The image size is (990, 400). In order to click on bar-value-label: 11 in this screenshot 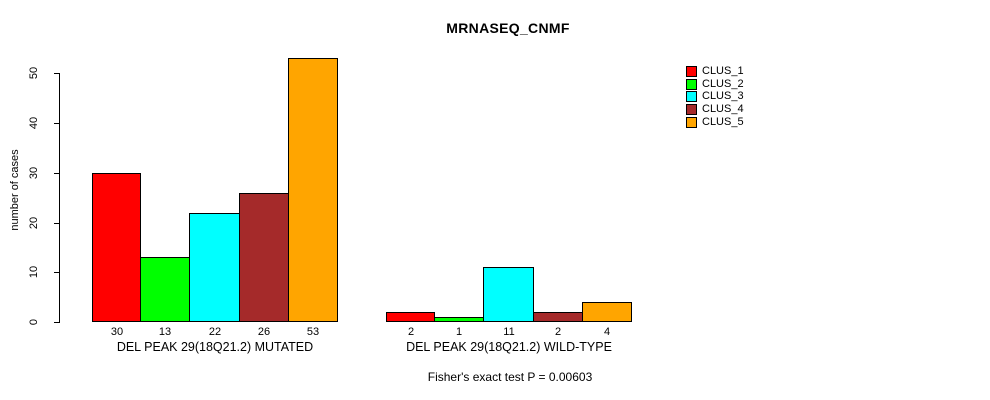, I will do `click(509, 332)`.